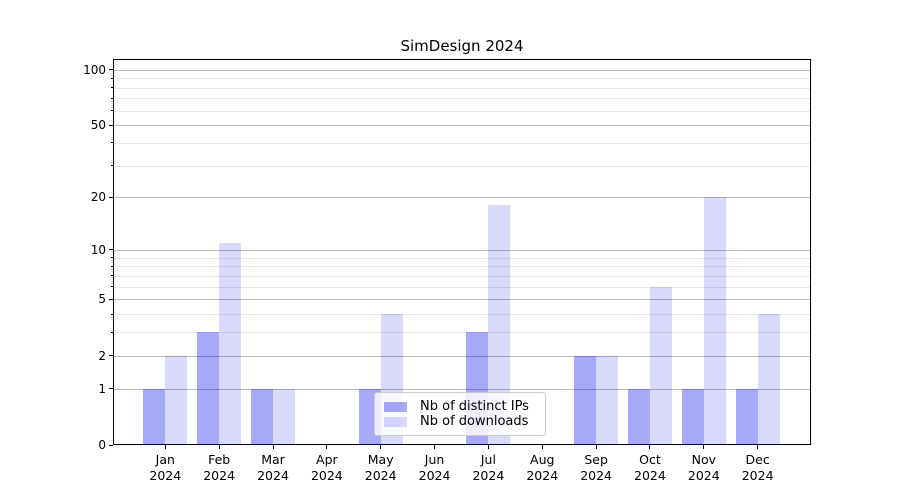 The width and height of the screenshot is (900, 500). Describe the element at coordinates (746, 416) in the screenshot. I see `bar-distinct-ips-dec` at that location.